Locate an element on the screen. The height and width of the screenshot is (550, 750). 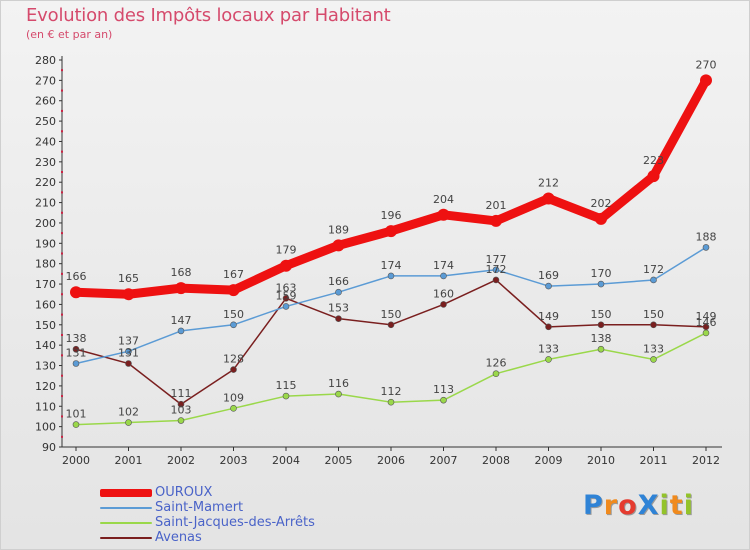
y-tick-label: 90 is located at coordinates (49, 447).